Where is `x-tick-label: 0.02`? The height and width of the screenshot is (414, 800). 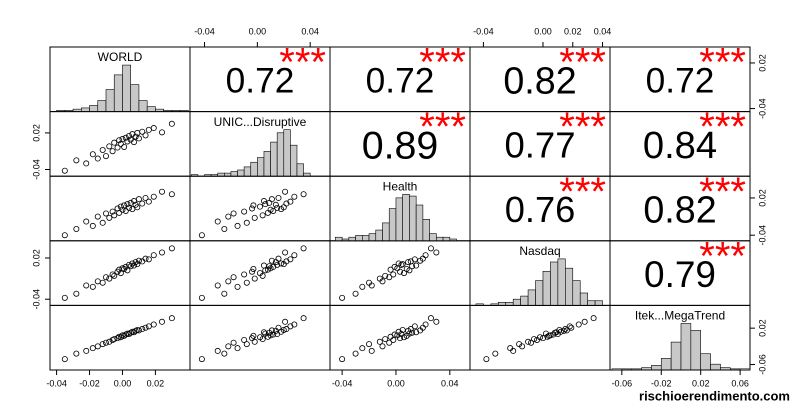 x-tick-label: 0.02 is located at coordinates (156, 383).